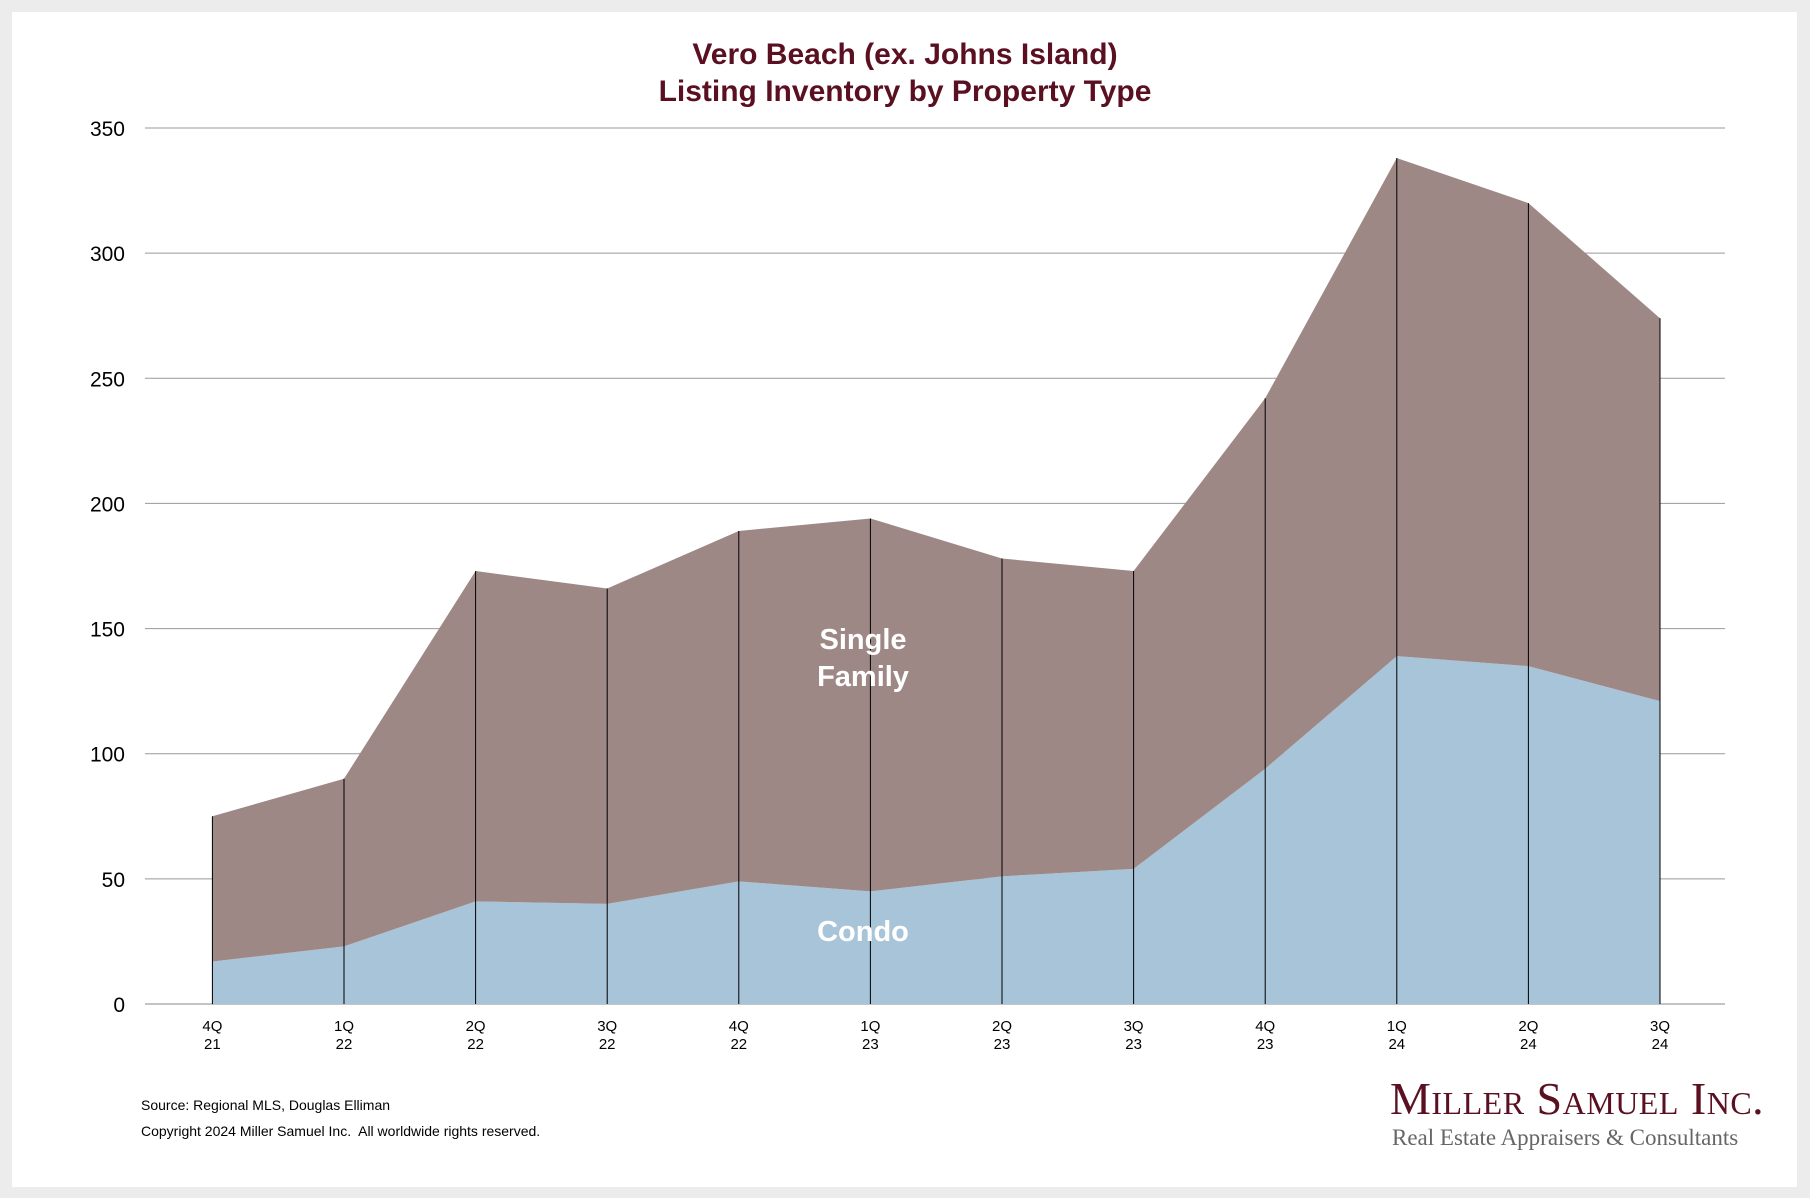 This screenshot has height=1198, width=1810. Describe the element at coordinates (212, 1044) in the screenshot. I see `x-tick-label: 21` at that location.